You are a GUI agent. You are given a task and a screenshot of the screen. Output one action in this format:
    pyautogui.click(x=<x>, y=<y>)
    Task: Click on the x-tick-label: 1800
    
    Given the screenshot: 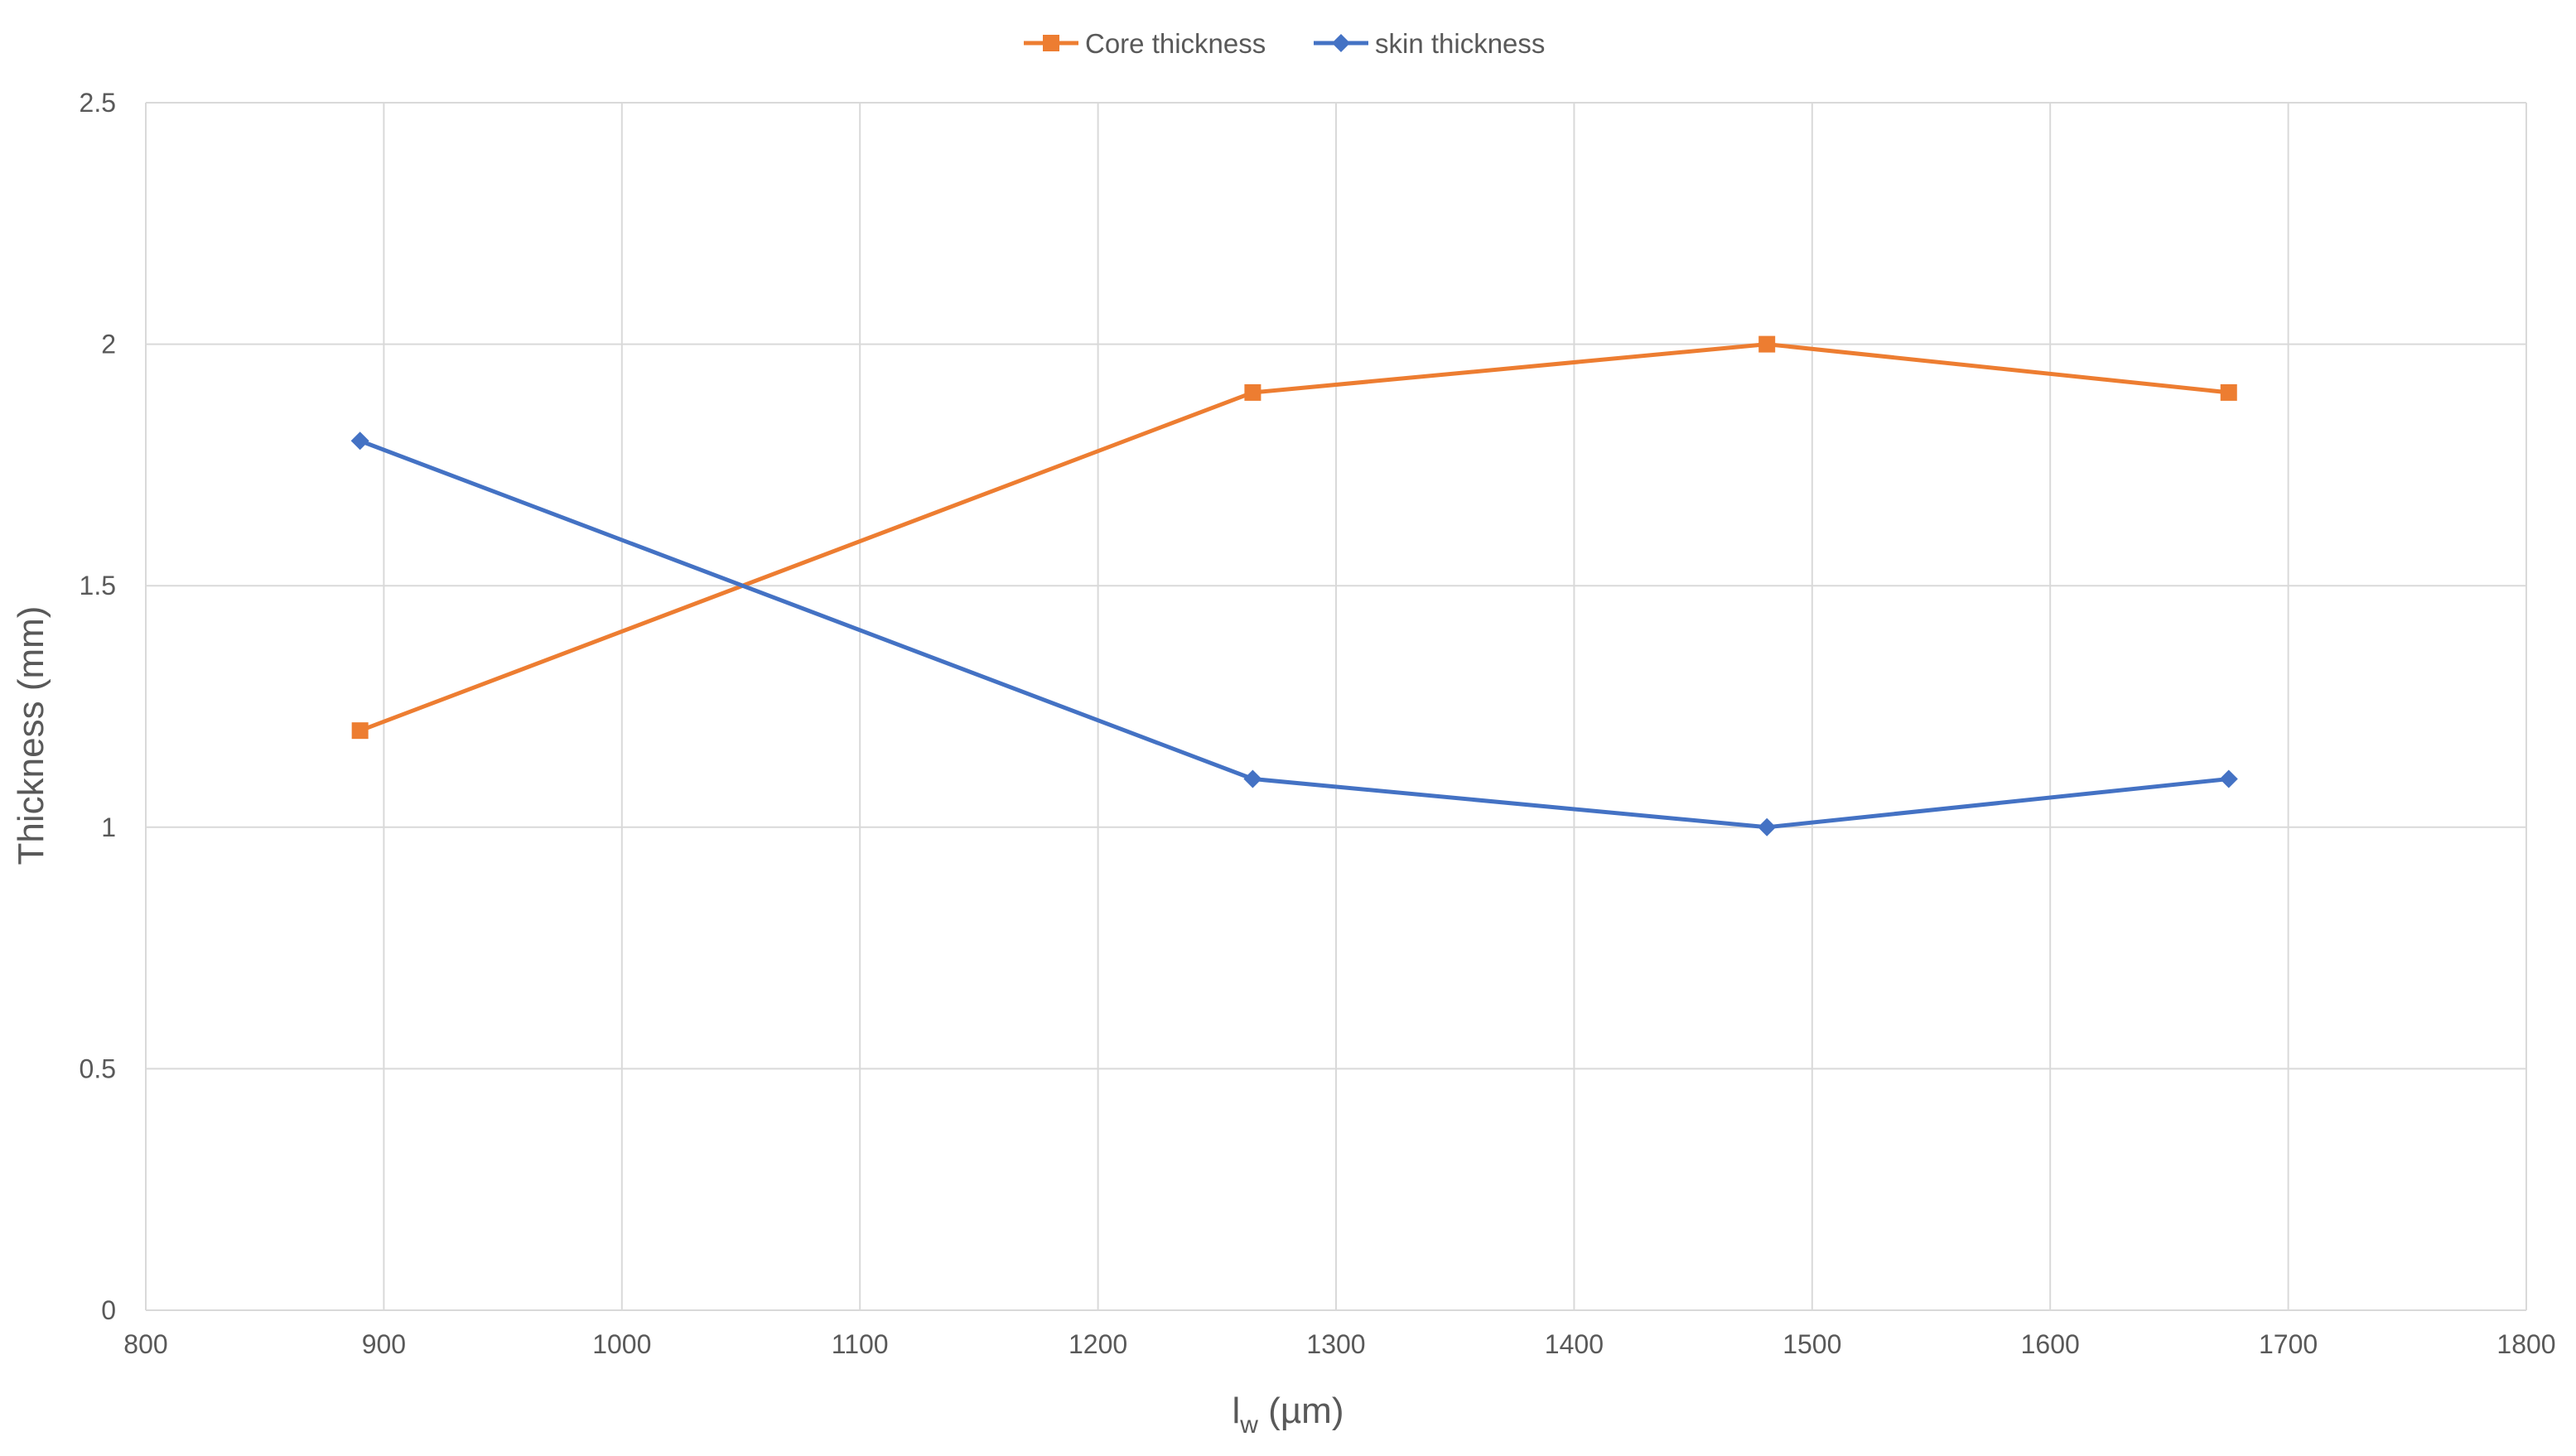 What is the action you would take?
    pyautogui.click(x=2525, y=1344)
    